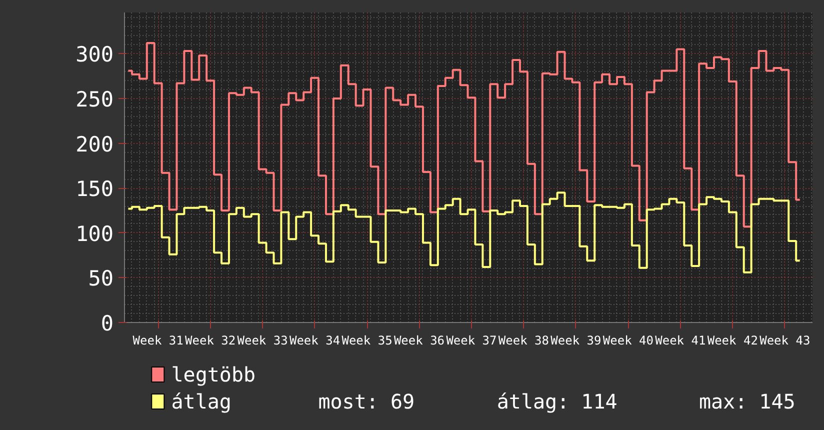 The height and width of the screenshot is (430, 824). Describe the element at coordinates (628, 341) in the screenshot. I see `x-tick-label: Week 40` at that location.